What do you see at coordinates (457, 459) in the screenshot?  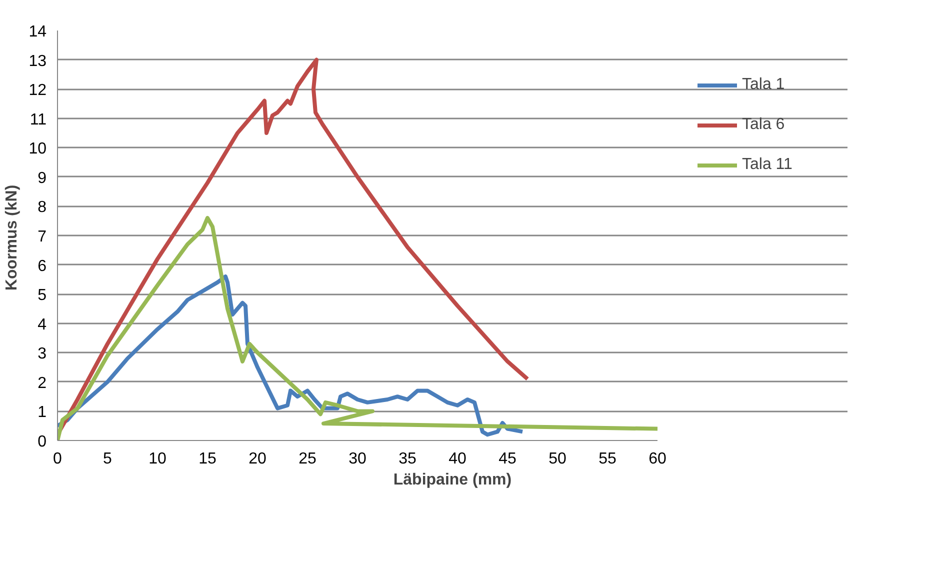 I see `x-tick-label: 40` at bounding box center [457, 459].